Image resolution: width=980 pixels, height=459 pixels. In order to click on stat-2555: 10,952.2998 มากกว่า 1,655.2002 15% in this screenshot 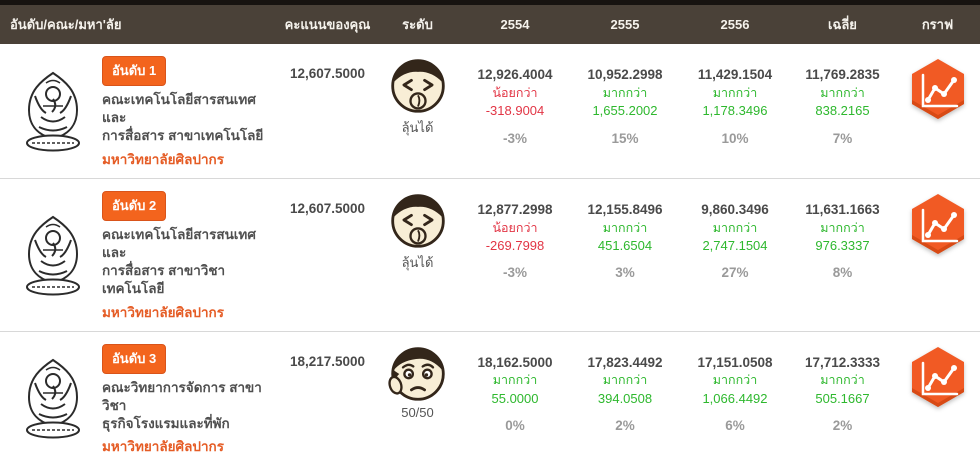, I will do `click(625, 111)`.